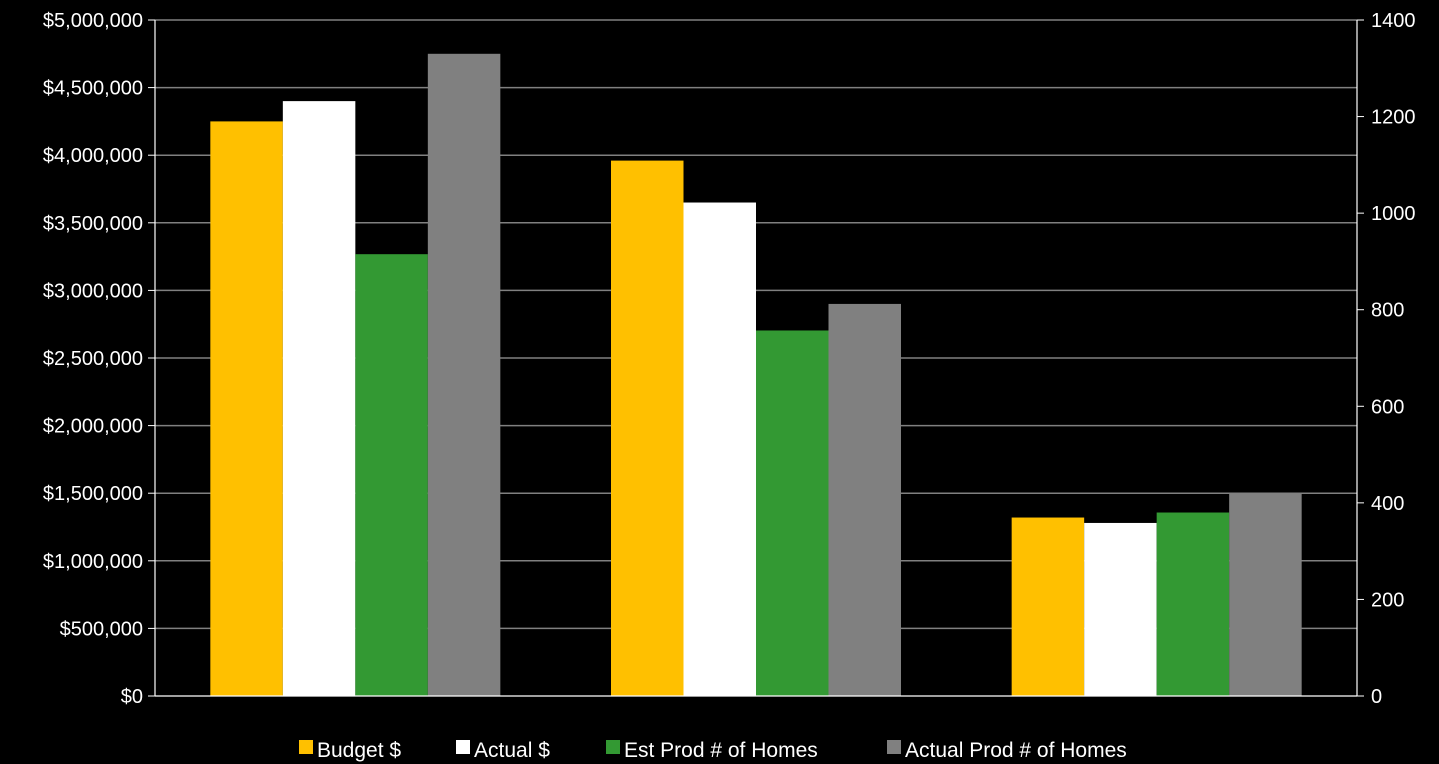 The height and width of the screenshot is (764, 1439). What do you see at coordinates (93, 427) in the screenshot?
I see `left-tick-label: $2,000,000` at bounding box center [93, 427].